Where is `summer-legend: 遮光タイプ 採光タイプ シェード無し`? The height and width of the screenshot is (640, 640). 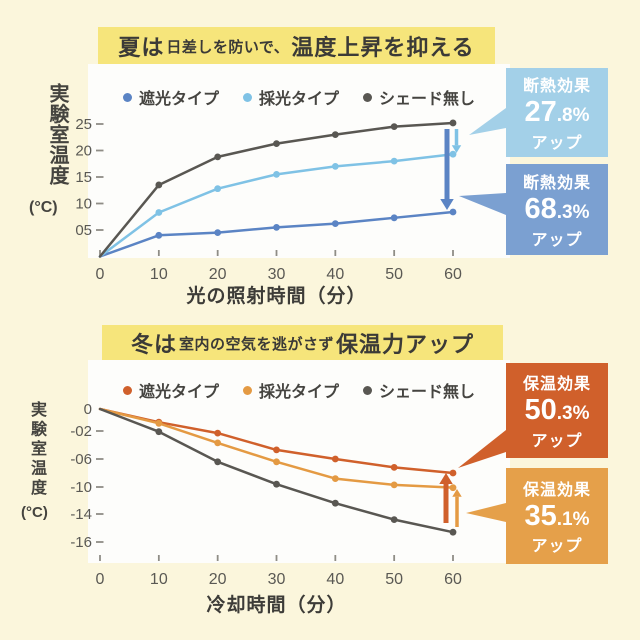
summer-legend: 遮光タイプ 採光タイプ シェード無し is located at coordinates (299, 97).